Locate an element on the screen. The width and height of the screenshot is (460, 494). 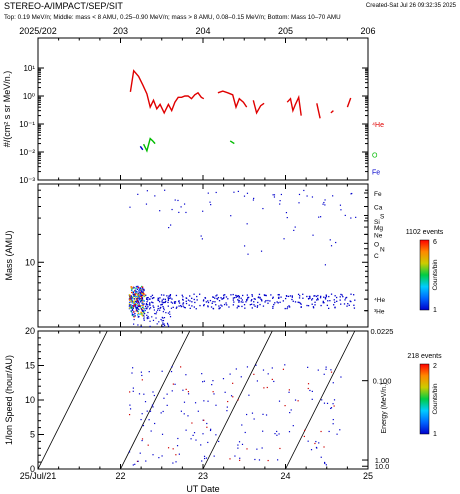
bot-colorbar-label: Counts/bin is located at coordinates (435, 398).